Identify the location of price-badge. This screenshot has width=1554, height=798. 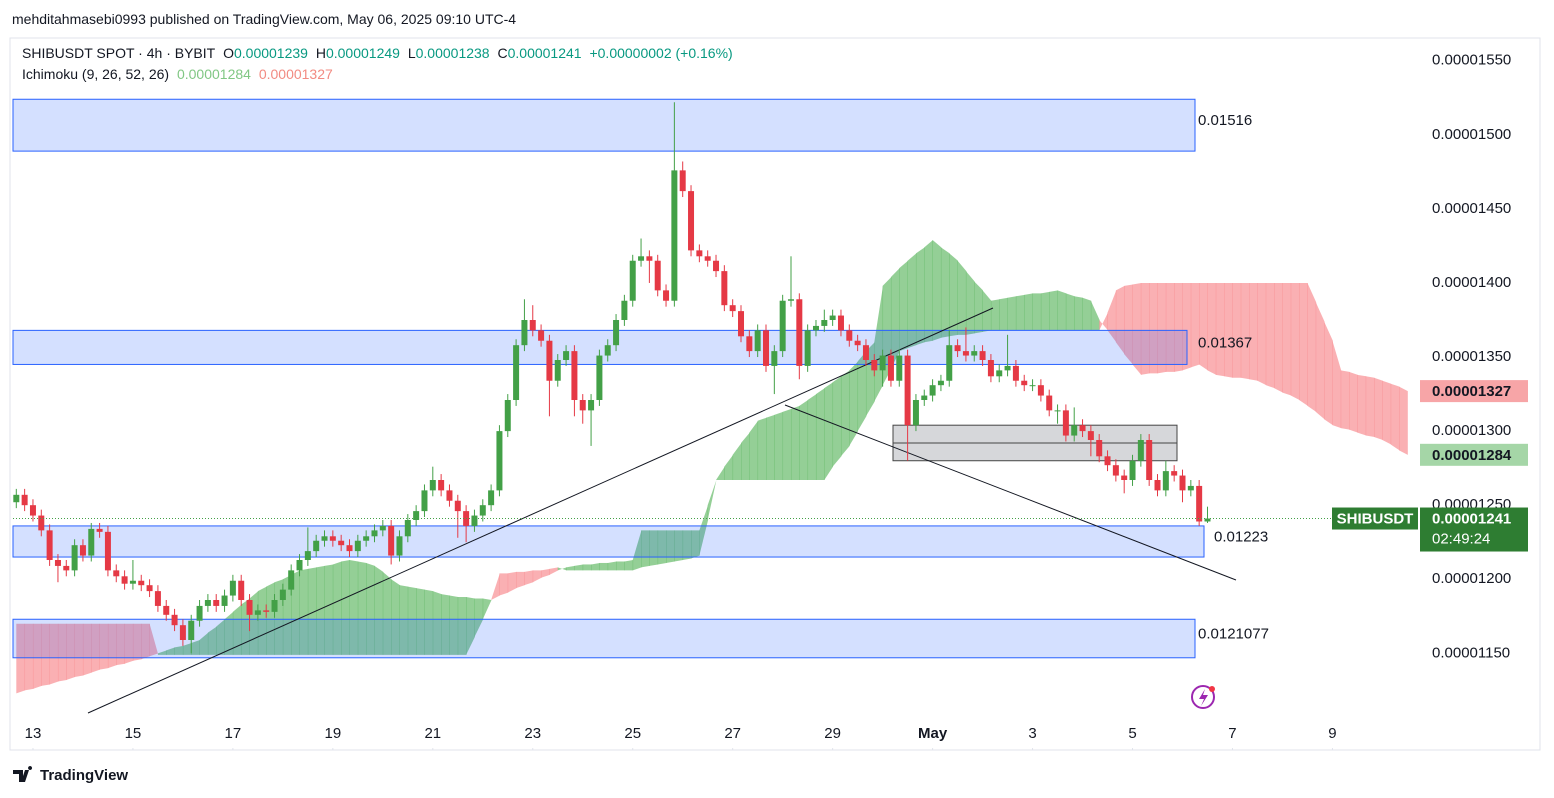
(1474, 454).